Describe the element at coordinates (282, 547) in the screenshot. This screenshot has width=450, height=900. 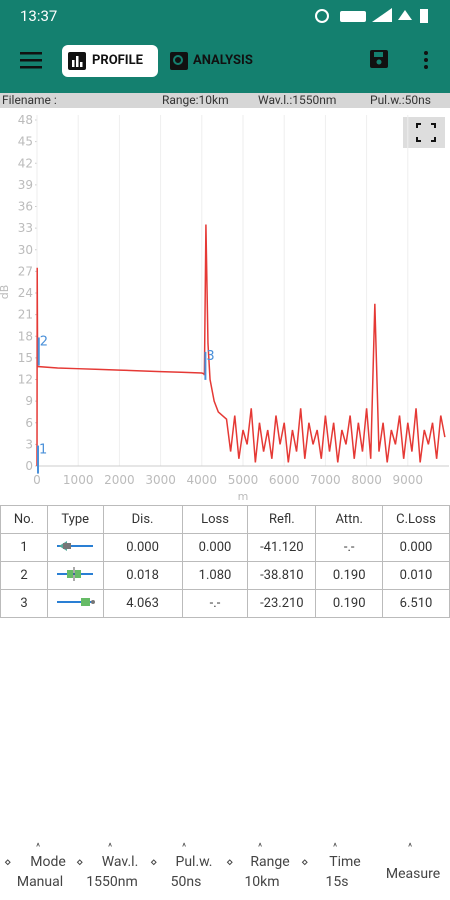
I see `cell: -41.120` at that location.